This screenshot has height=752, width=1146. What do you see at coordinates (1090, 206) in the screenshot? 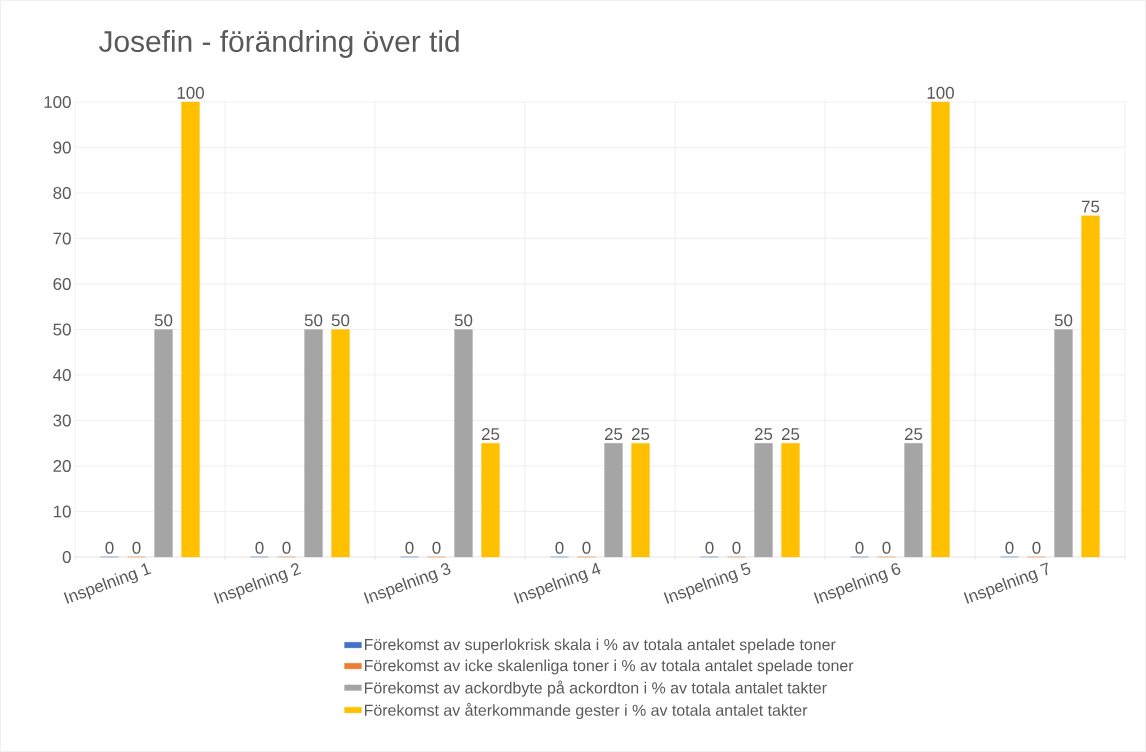
I see `data-label: 75` at bounding box center [1090, 206].